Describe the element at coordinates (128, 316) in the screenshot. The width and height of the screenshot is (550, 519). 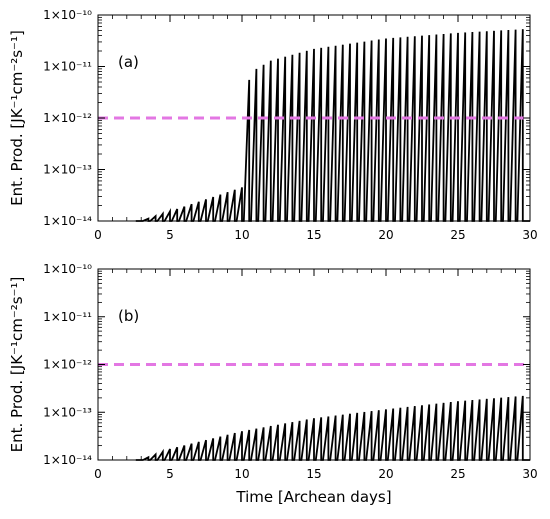
I see `panel-b-label: (b)` at that location.